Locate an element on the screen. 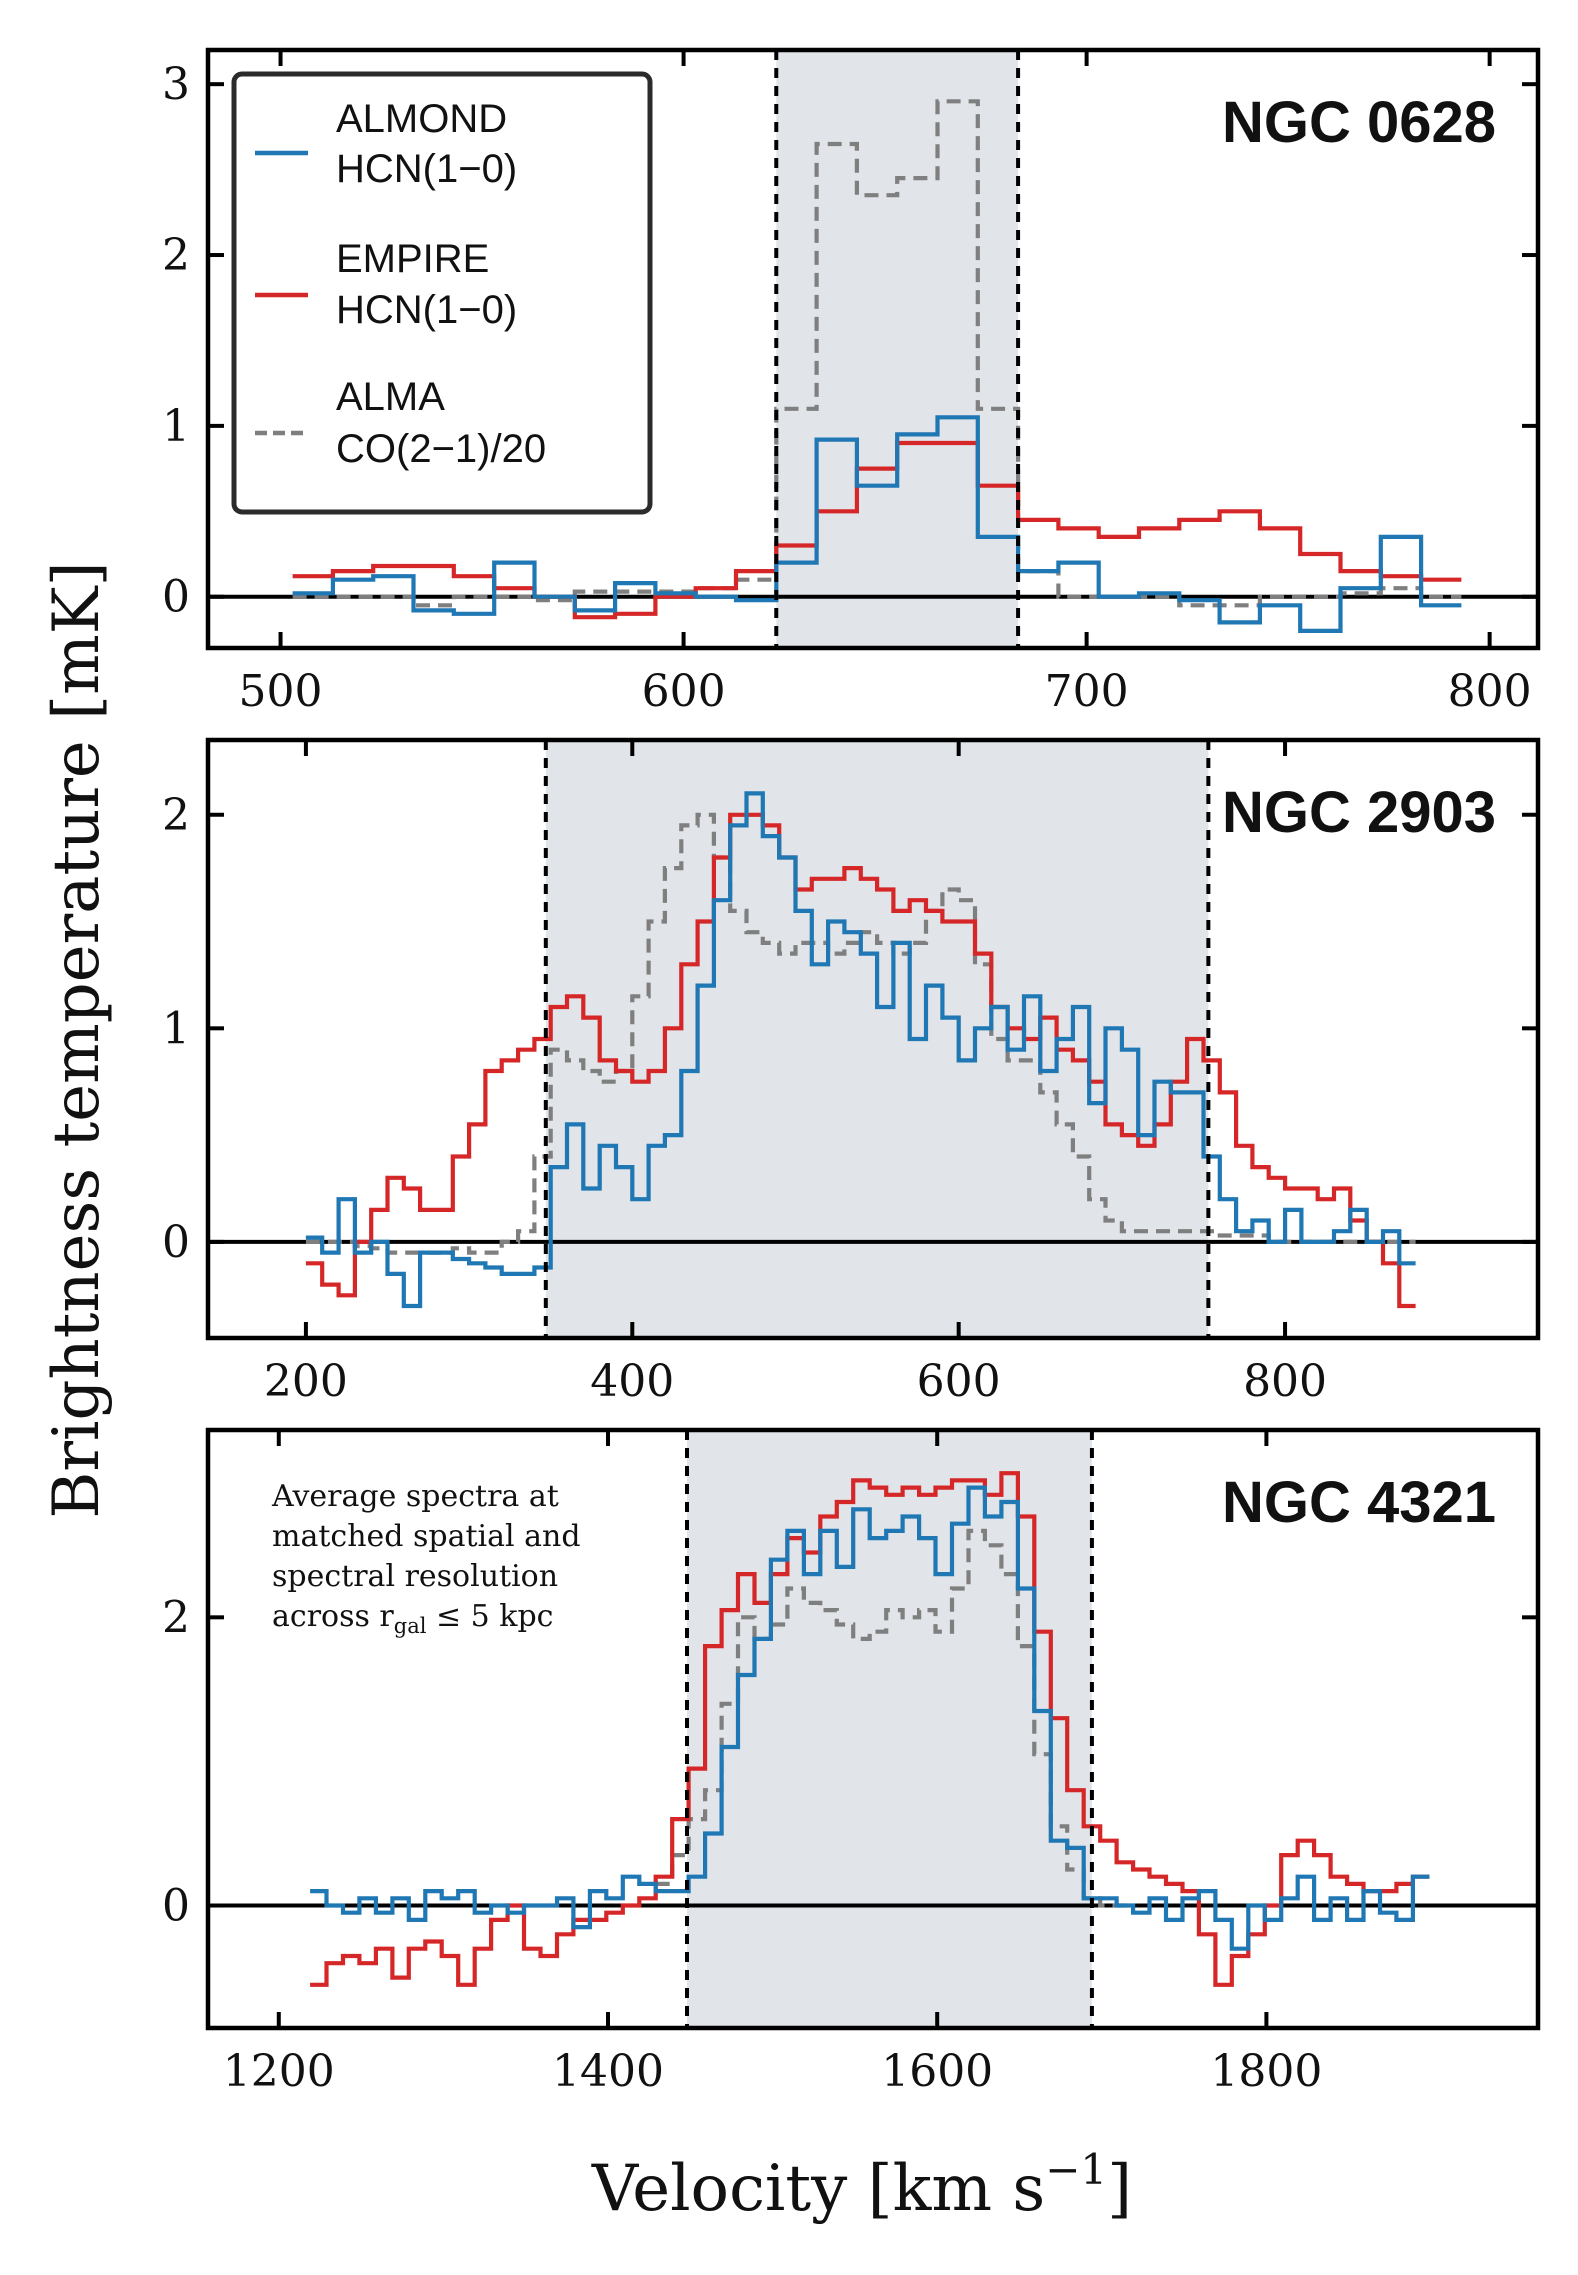 The image size is (1578, 2275). galaxy-label: NGC 2903 is located at coordinates (1359, 812).